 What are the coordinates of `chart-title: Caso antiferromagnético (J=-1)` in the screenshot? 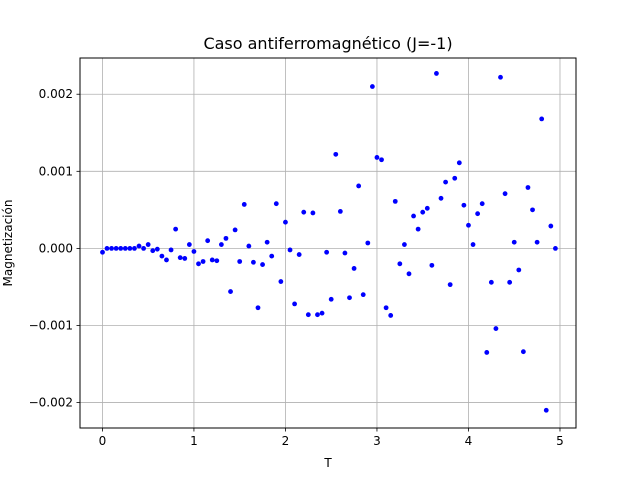 It's located at (327, 43).